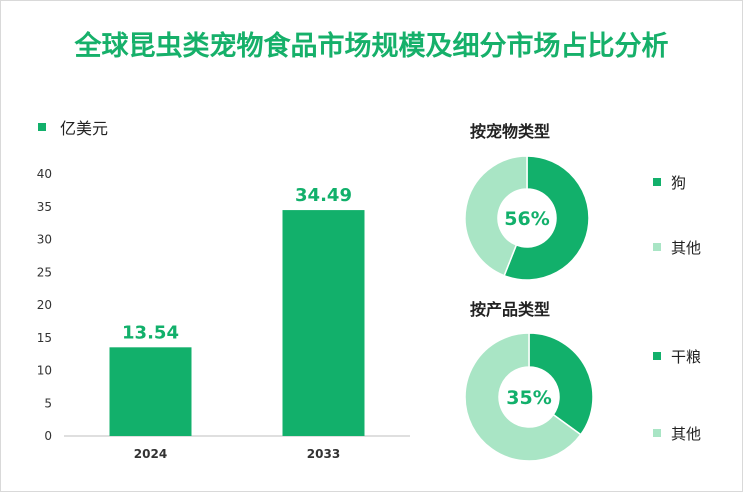 The height and width of the screenshot is (492, 743). What do you see at coordinates (526, 219) in the screenshot?
I see `pet-donut-center-label: 56%` at bounding box center [526, 219].